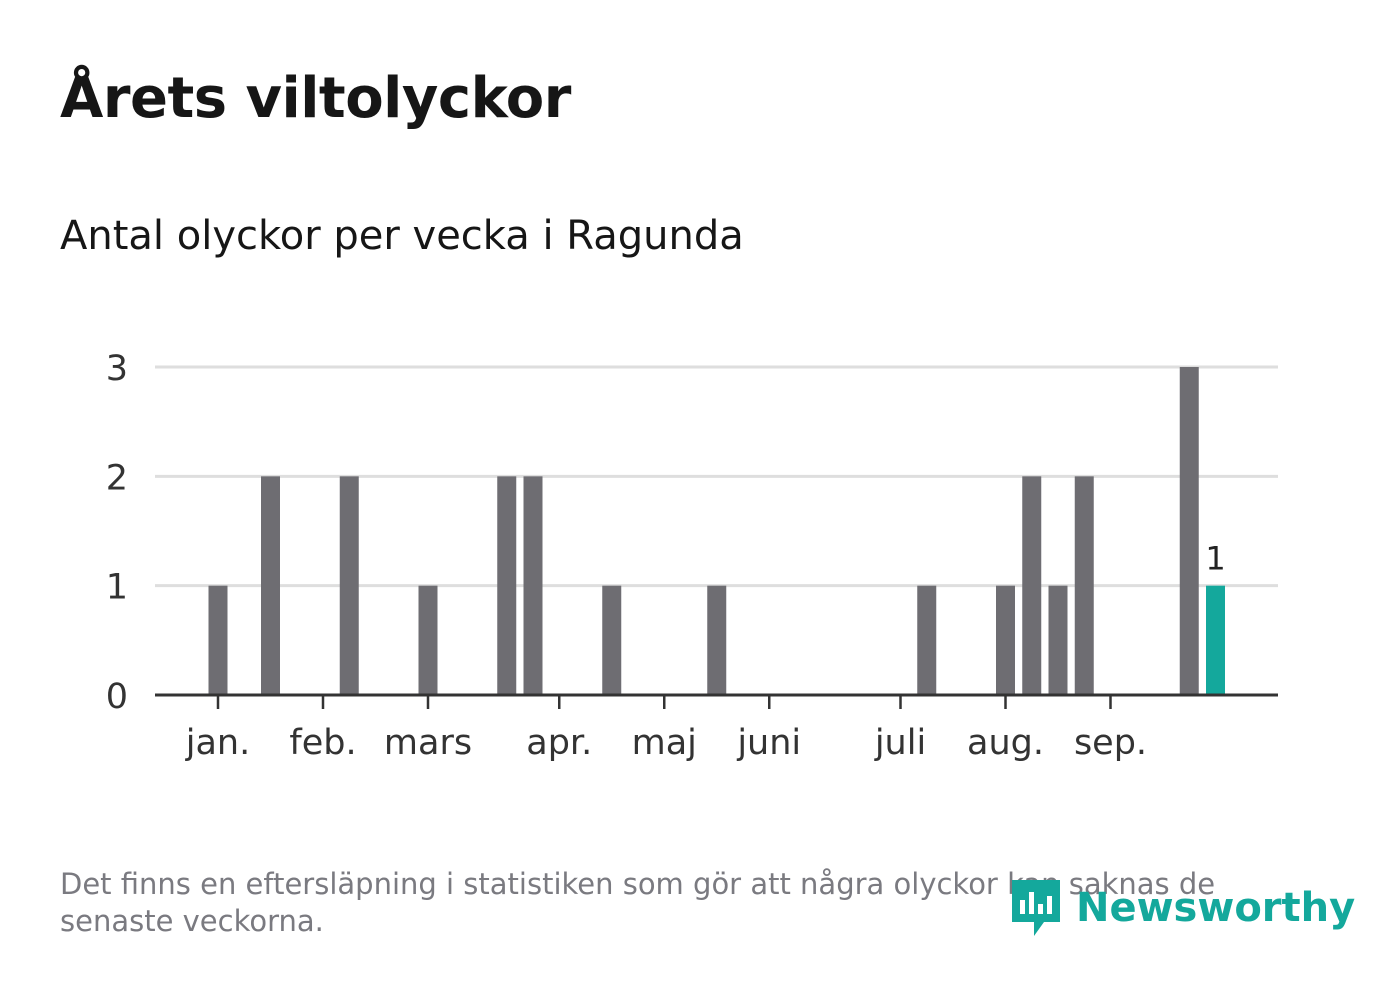  Describe the element at coordinates (322, 743) in the screenshot. I see `x-tick-label: feb.` at that location.